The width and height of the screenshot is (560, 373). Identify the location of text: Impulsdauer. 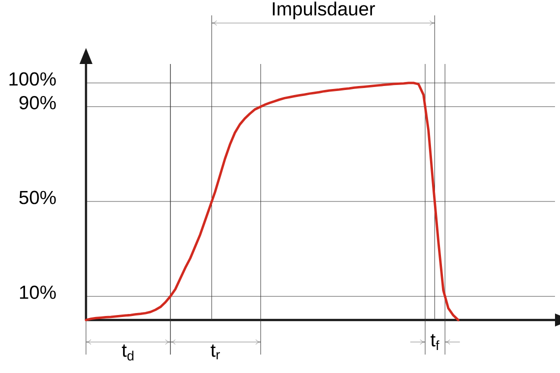
(323, 11).